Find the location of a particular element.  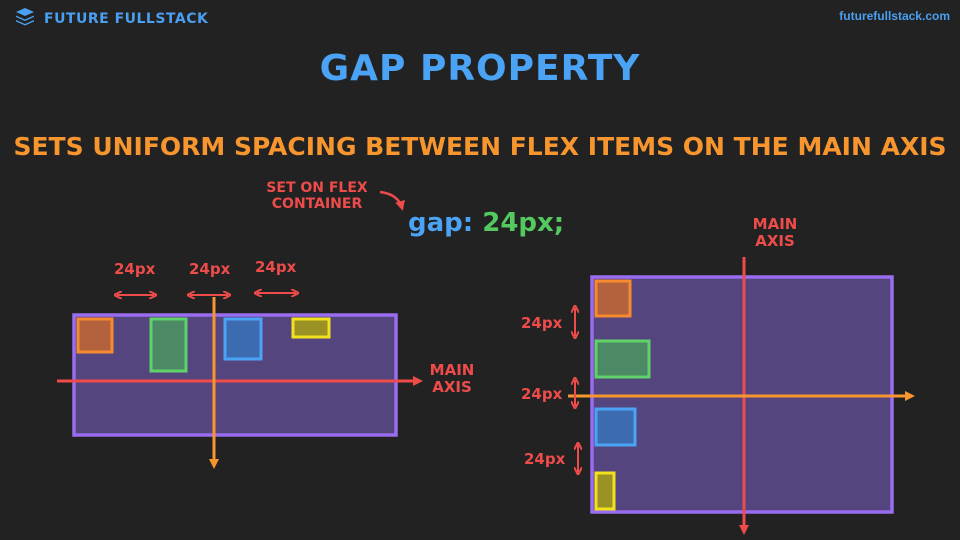

row-gap-label-3: 24px is located at coordinates (276, 267).